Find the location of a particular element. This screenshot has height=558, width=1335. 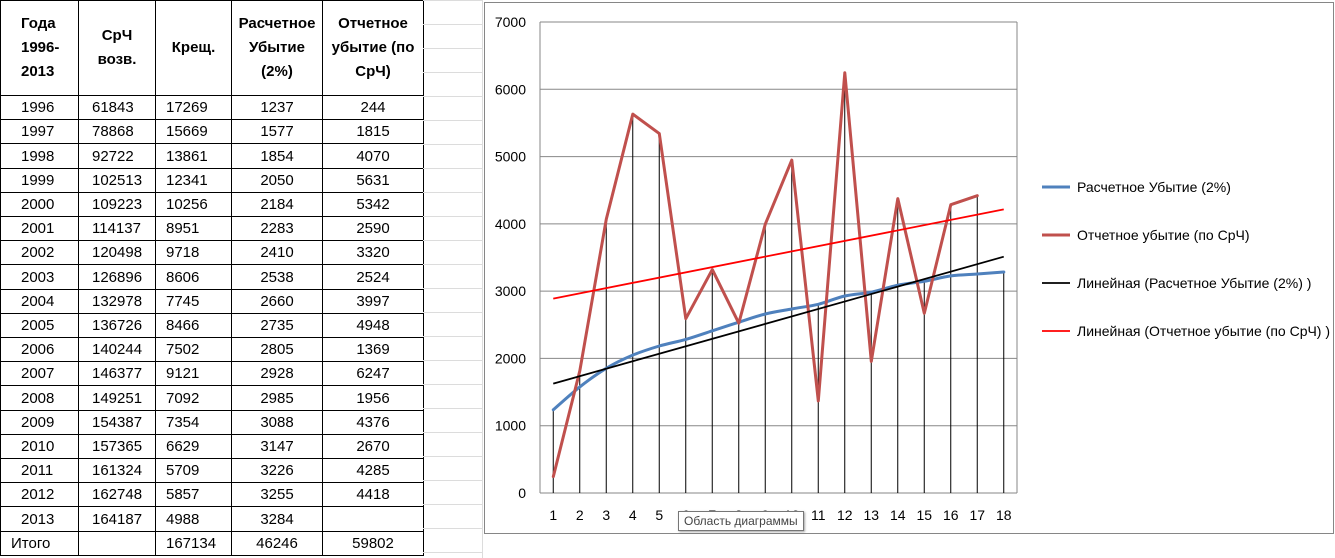

table-cell: 8951 is located at coordinates (193, 229).